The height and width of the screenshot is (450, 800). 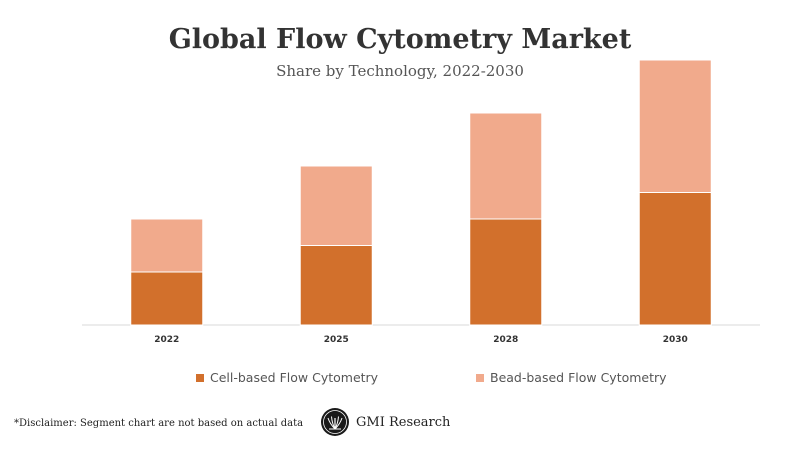 What do you see at coordinates (675, 259) in the screenshot?
I see `bar-cell-based-2030` at bounding box center [675, 259].